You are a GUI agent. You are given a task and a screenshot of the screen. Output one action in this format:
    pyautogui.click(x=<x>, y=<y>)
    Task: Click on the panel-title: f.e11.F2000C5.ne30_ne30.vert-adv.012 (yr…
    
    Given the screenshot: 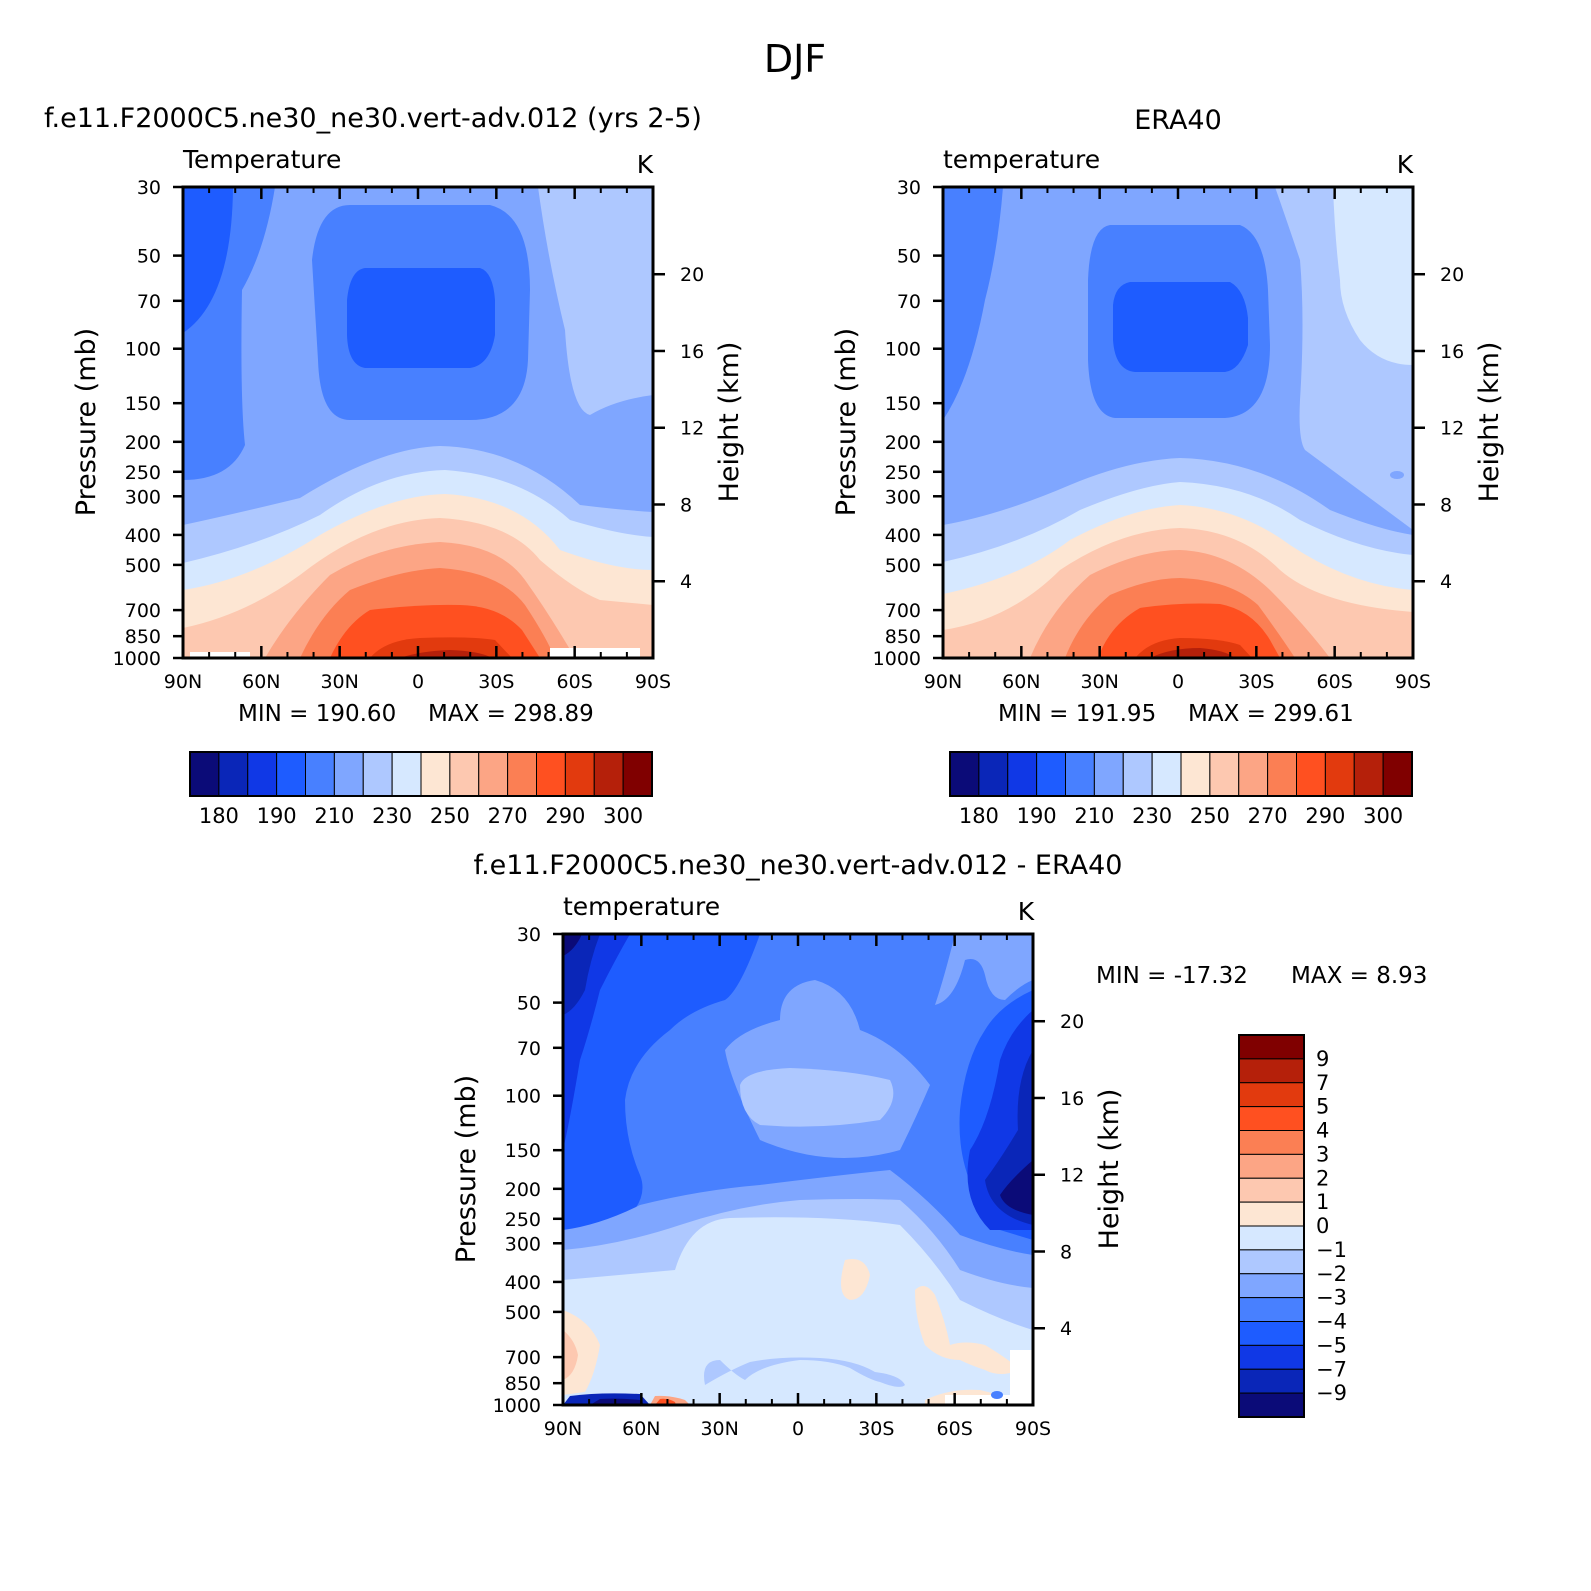 What is the action you would take?
    pyautogui.click(x=373, y=118)
    